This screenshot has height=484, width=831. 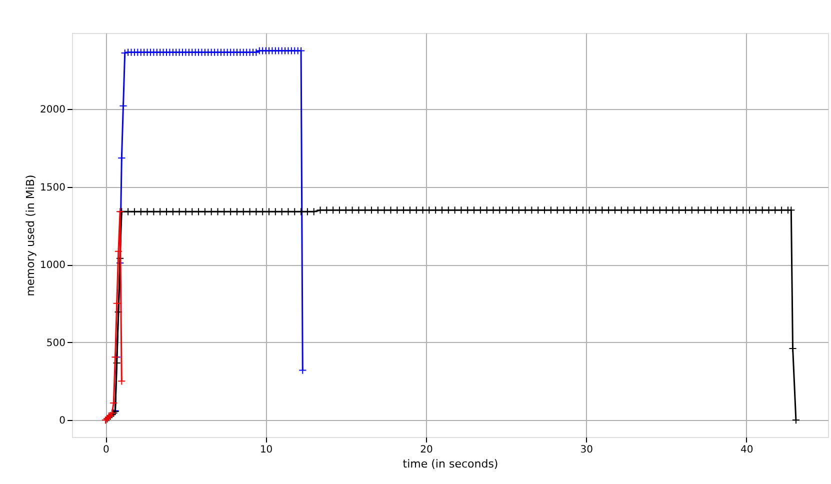 I want to click on x-tick-label: 0, so click(x=106, y=450).